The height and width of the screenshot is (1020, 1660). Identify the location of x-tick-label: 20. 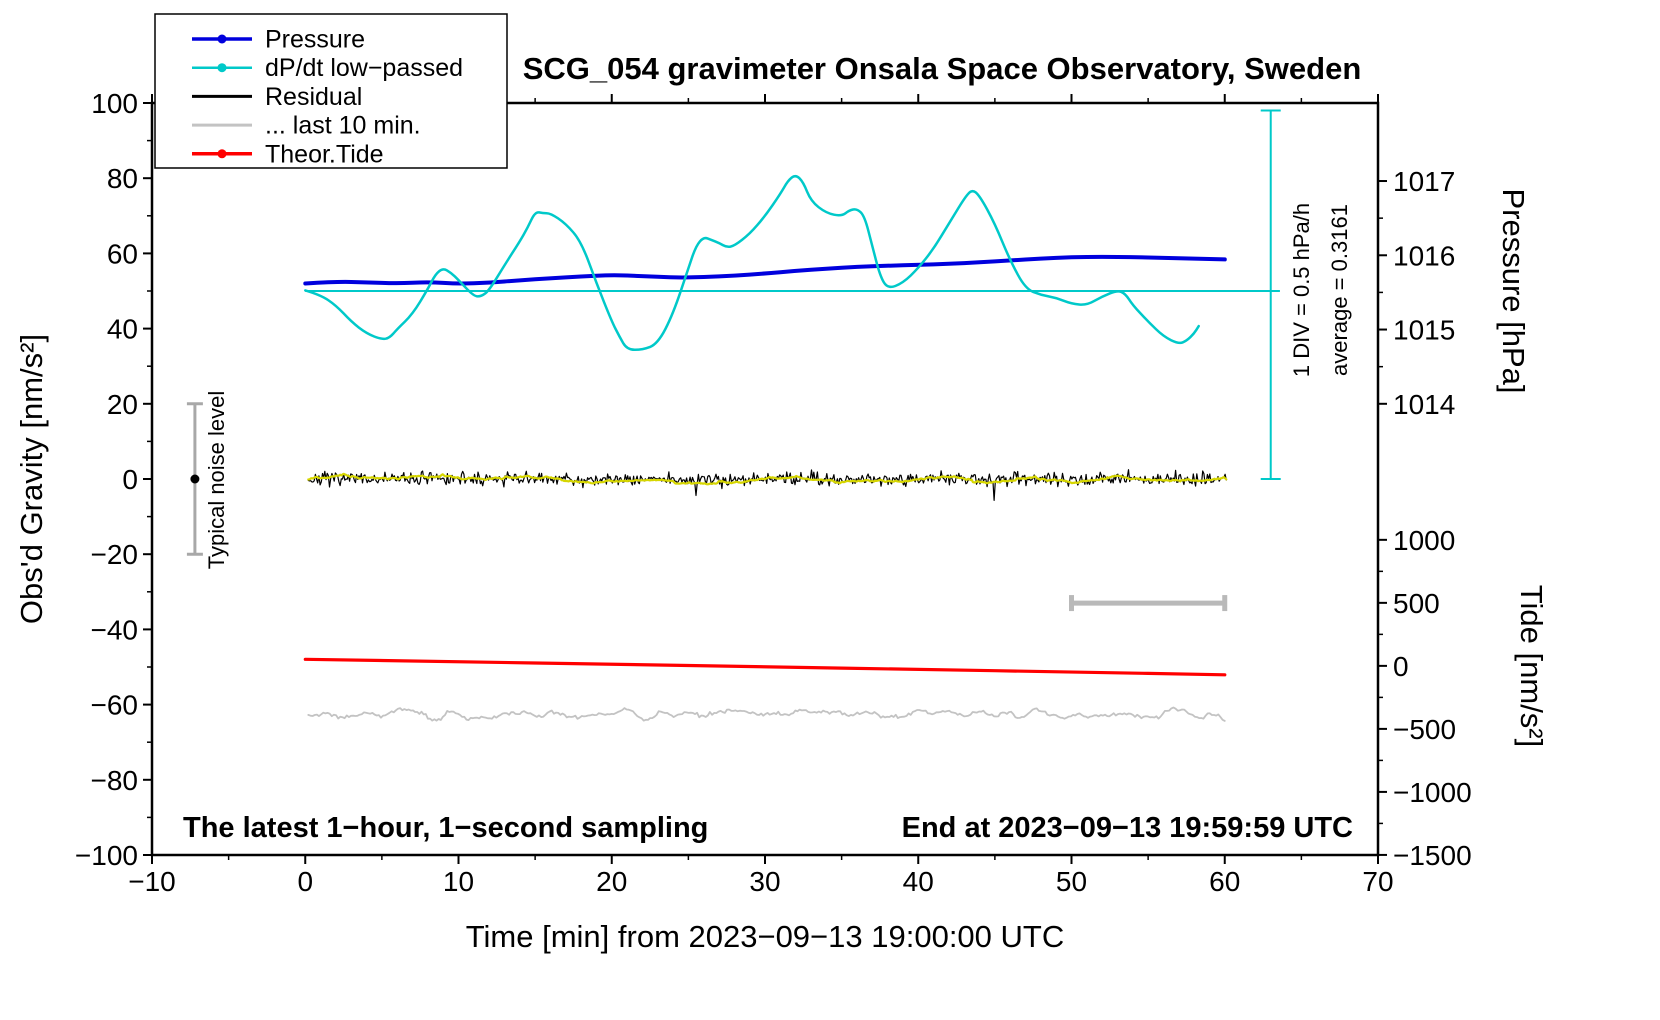
(611, 881).